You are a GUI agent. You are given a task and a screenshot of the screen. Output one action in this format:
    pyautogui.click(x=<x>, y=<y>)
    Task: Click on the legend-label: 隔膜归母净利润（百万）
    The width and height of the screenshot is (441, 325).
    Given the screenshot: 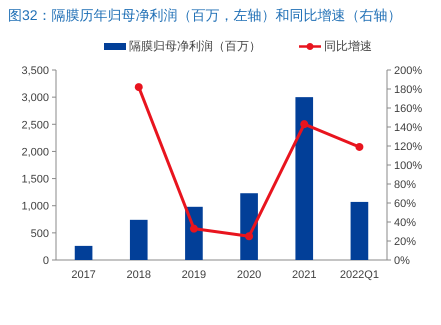 What is the action you would take?
    pyautogui.click(x=195, y=46)
    